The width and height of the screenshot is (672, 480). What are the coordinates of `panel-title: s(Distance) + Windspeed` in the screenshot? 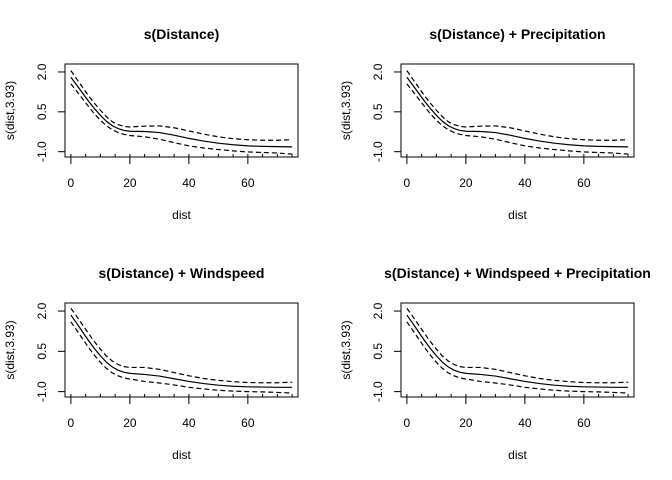 It's located at (182, 273).